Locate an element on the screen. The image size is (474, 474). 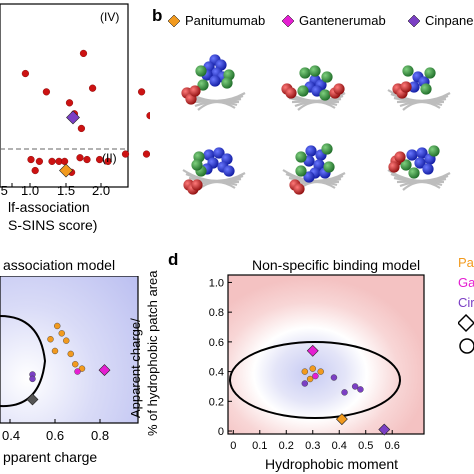
circle-outline-icon is located at coordinates (466, 346).